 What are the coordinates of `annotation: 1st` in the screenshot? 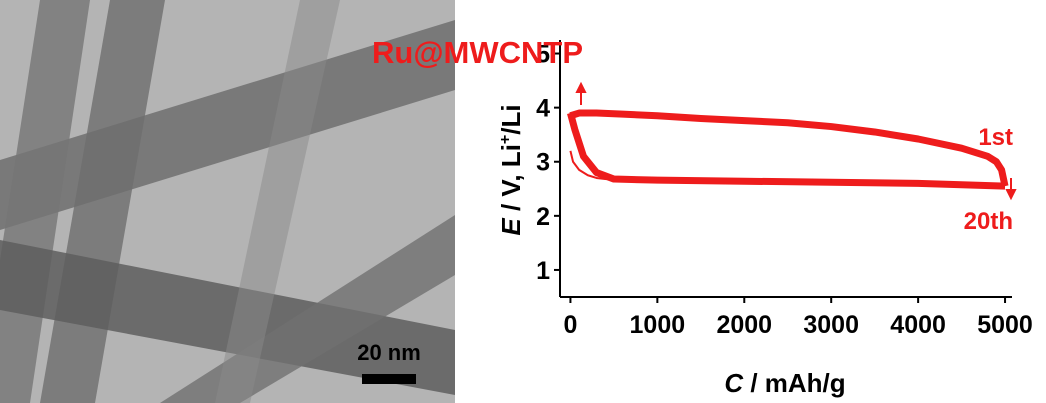 It's located at (995, 137).